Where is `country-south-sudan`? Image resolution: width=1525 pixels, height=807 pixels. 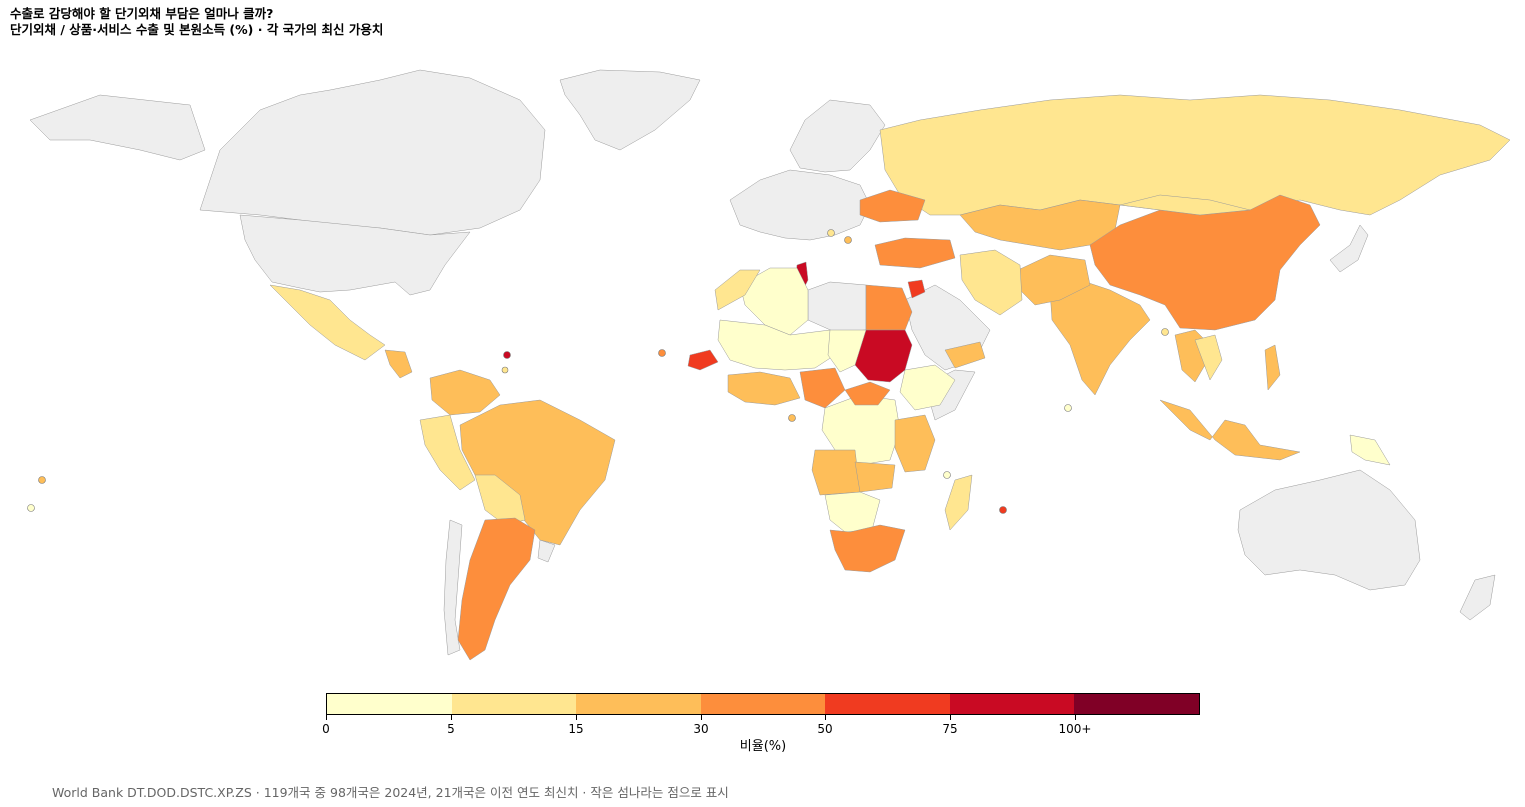 country-south-sudan is located at coordinates (867, 393).